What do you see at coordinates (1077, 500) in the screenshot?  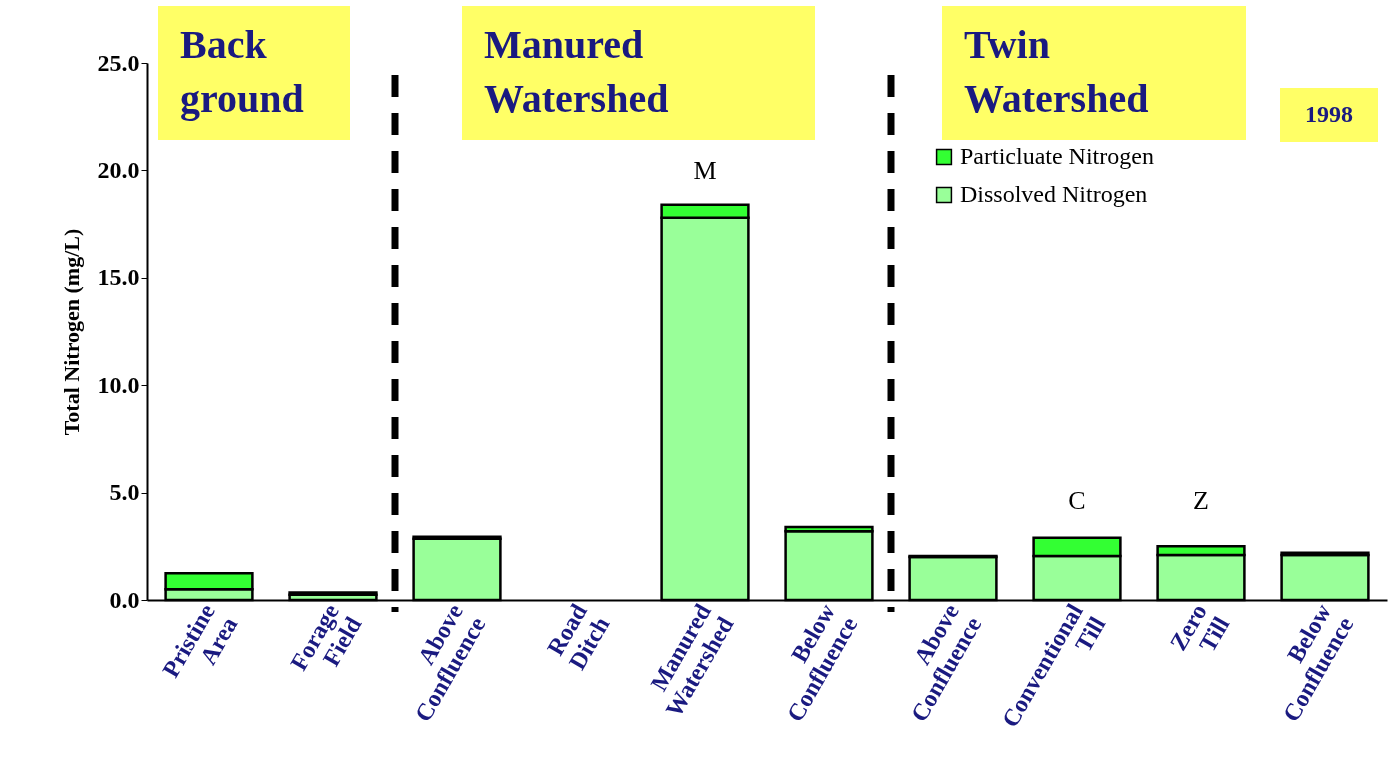 I see `annotation: C` at bounding box center [1077, 500].